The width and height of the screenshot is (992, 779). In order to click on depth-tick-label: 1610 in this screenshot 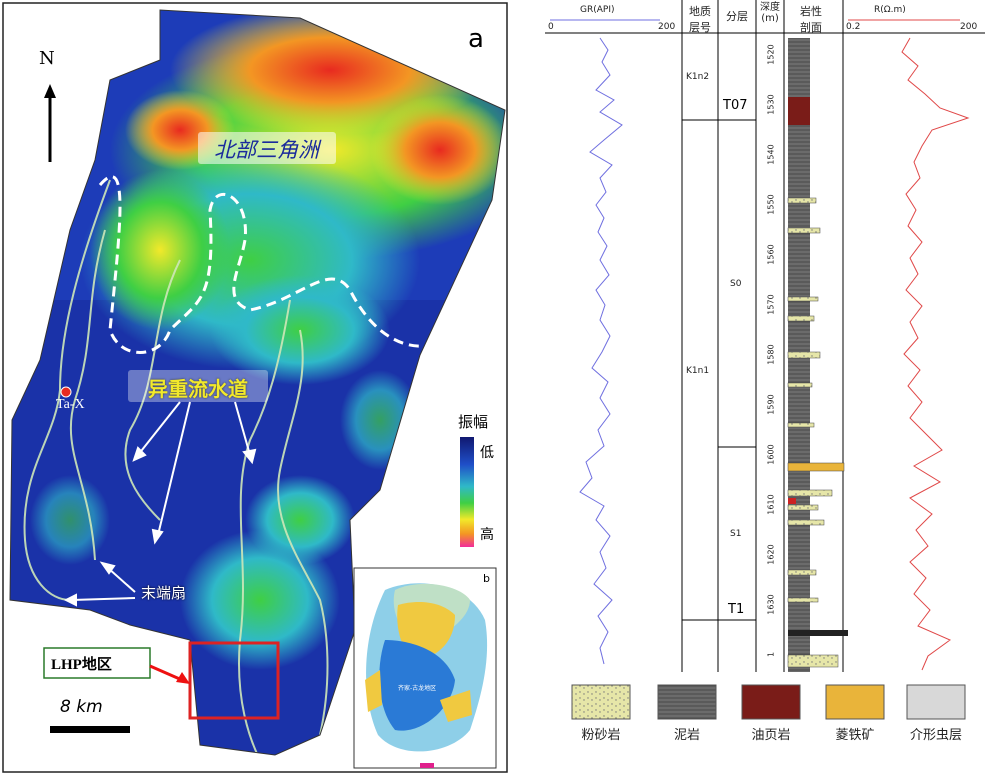, I will do `click(771, 504)`.